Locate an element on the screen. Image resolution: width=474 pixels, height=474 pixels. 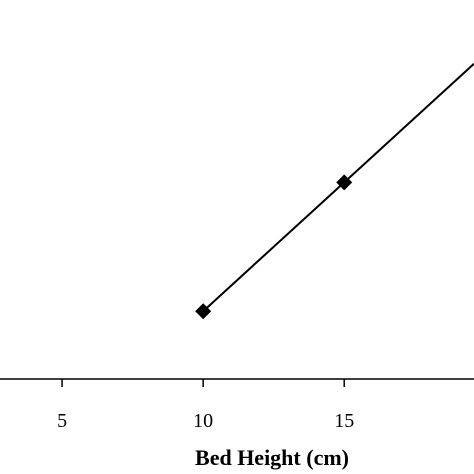
x-tick-label: 15 is located at coordinates (344, 421).